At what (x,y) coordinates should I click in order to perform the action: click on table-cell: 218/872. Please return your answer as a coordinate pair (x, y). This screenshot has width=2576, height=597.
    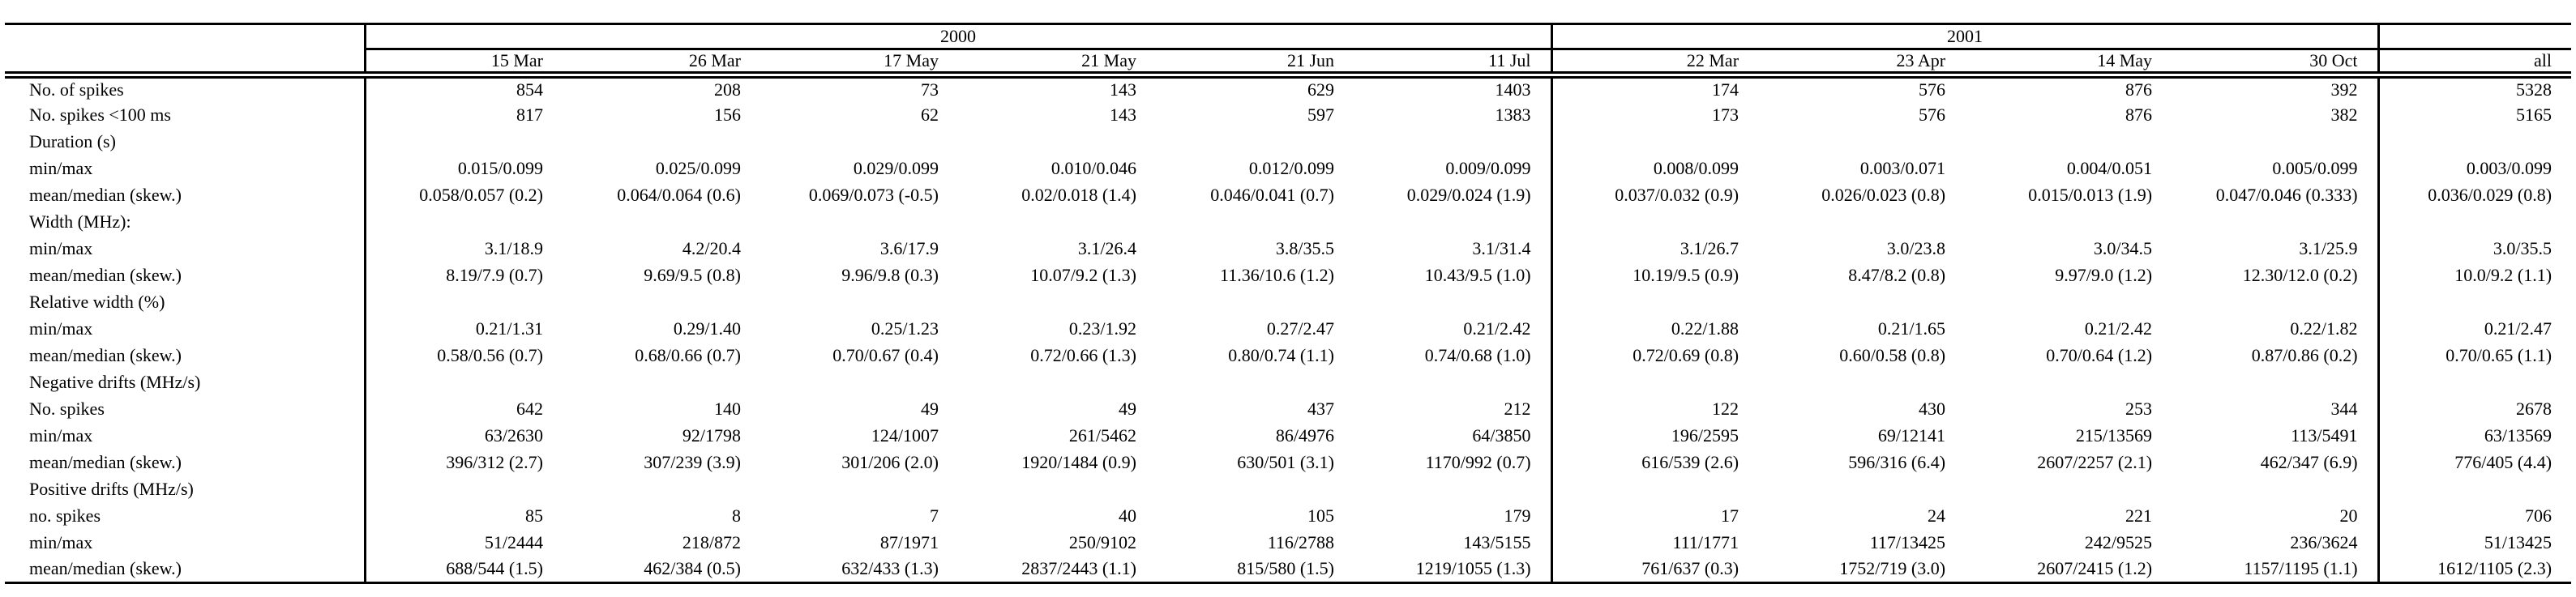
    Looking at the image, I should click on (711, 542).